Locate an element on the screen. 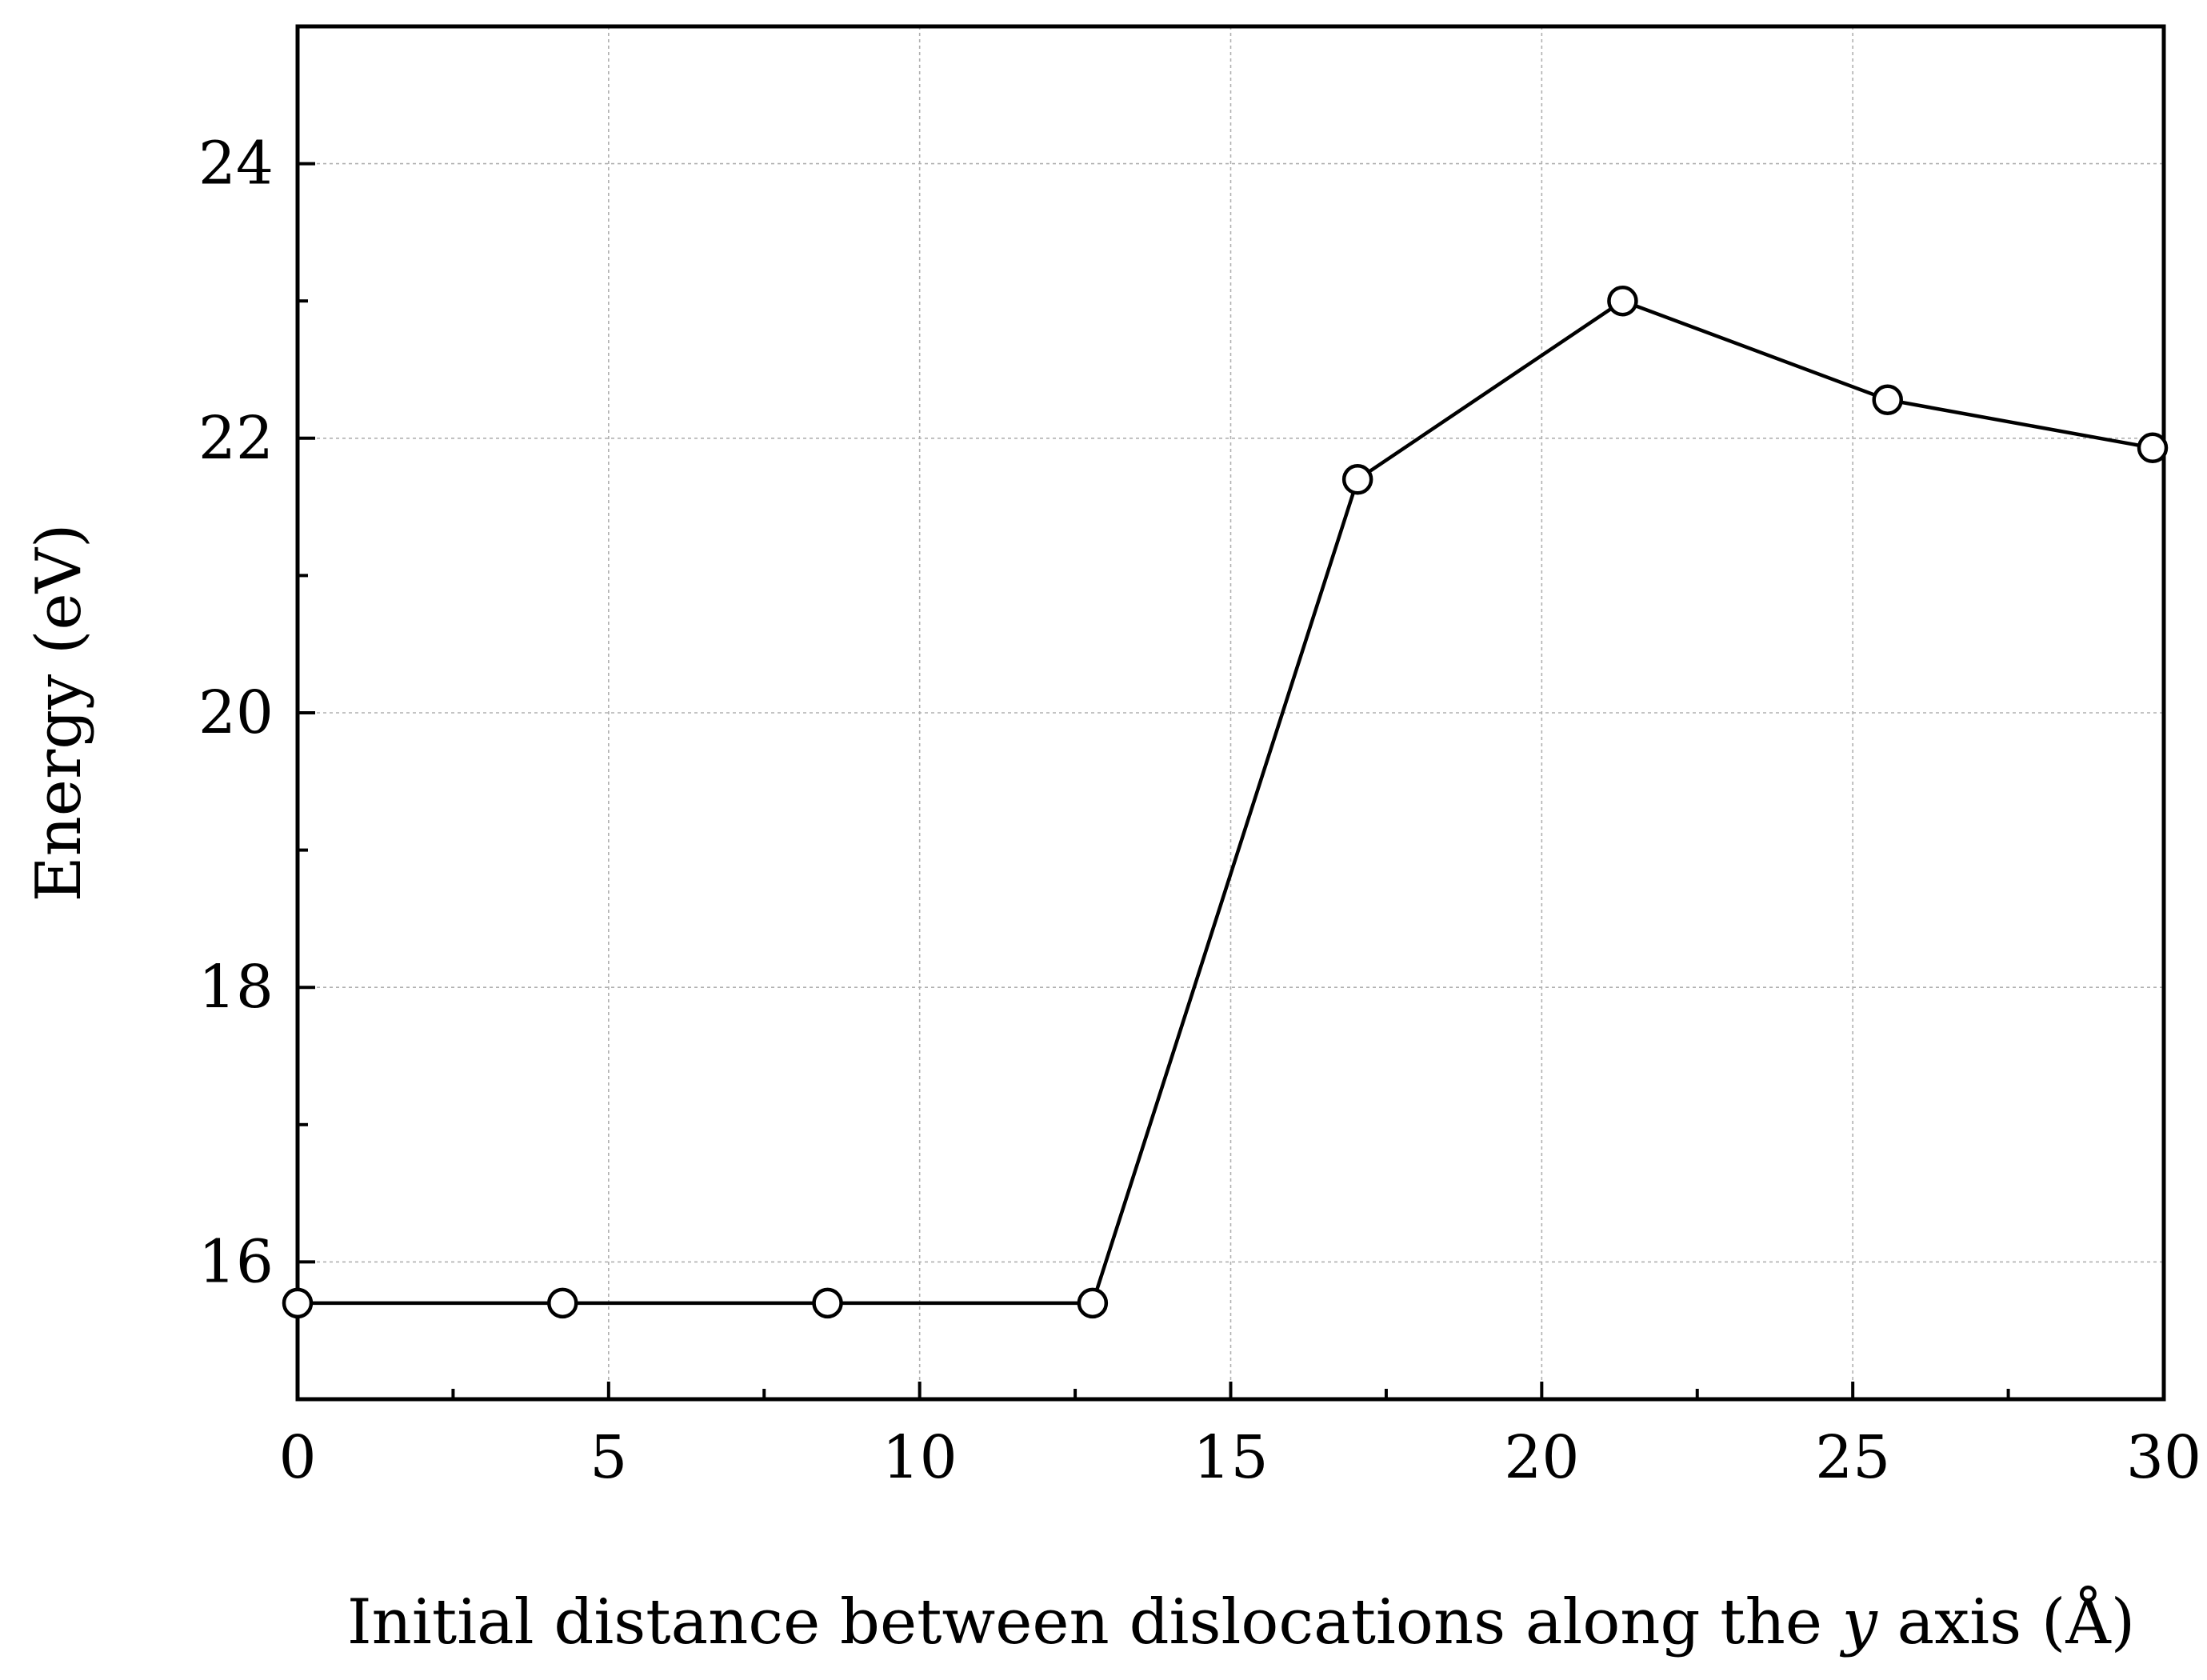 This screenshot has width=2207, height=1680. x-tick-label: 20 is located at coordinates (1541, 1457).